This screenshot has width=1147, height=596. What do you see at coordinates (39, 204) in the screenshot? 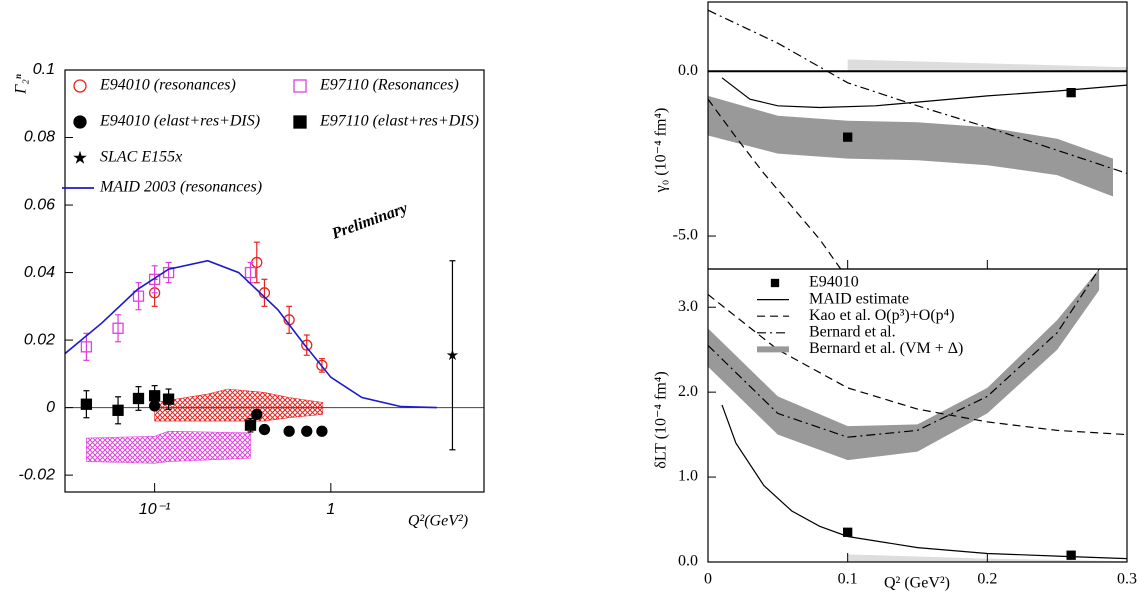
I see `y-tick-label: 0.06` at bounding box center [39, 204].